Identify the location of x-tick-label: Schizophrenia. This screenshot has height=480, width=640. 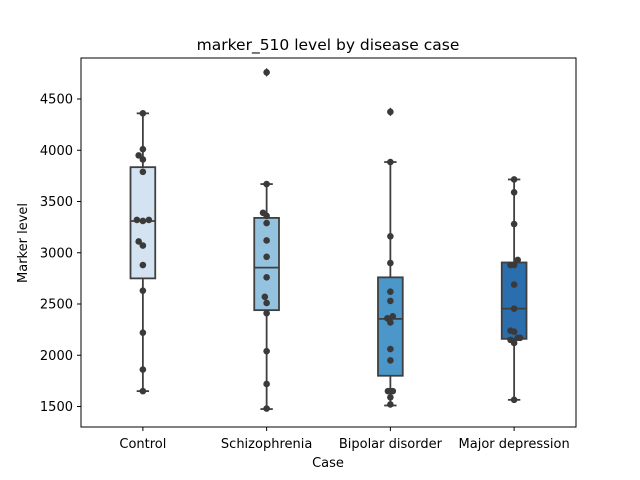
(266, 444).